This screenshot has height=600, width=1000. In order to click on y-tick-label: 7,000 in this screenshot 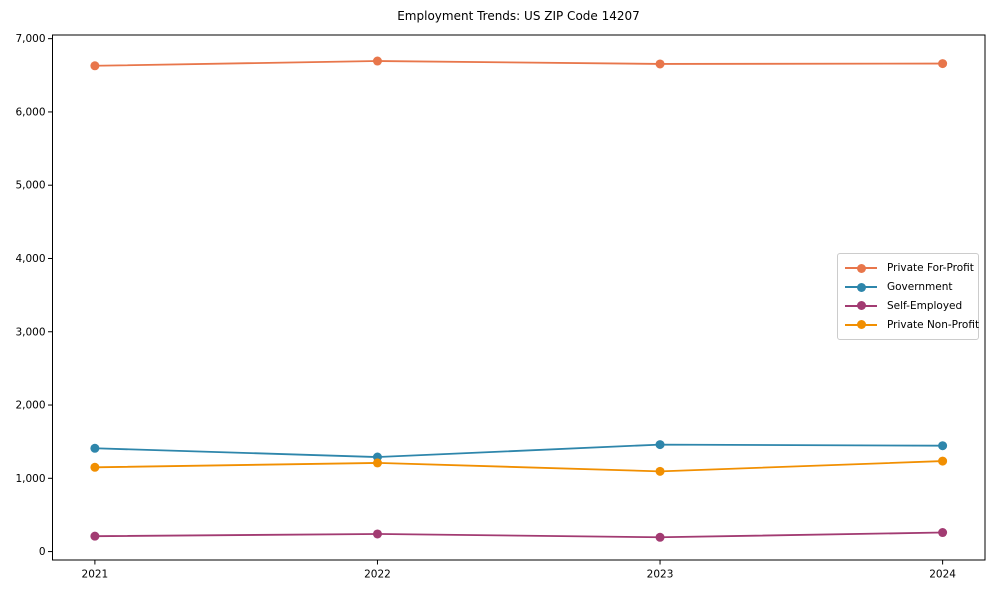, I will do `click(30, 39)`.